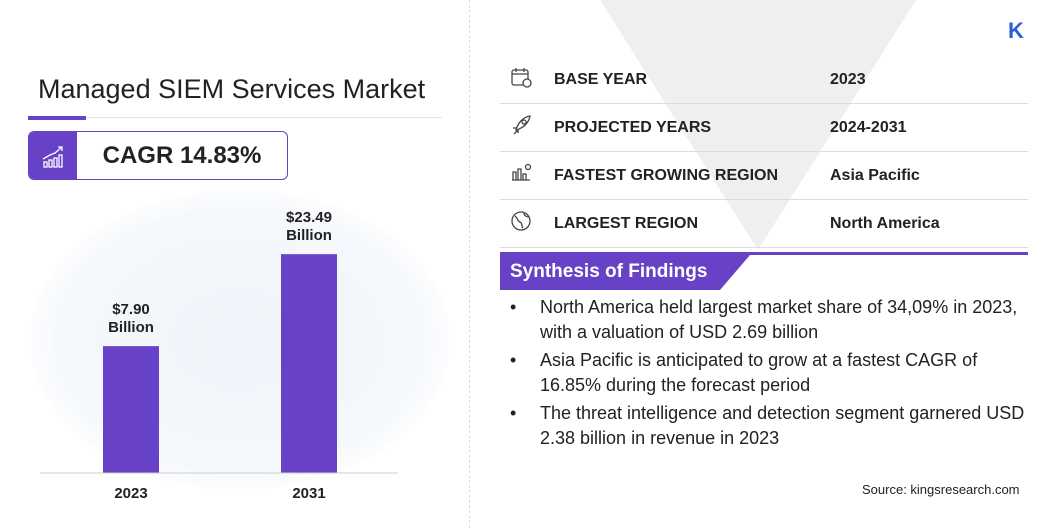 The image size is (1056, 528). What do you see at coordinates (633, 127) in the screenshot?
I see `fact-label: PROJECTED YEARS` at bounding box center [633, 127].